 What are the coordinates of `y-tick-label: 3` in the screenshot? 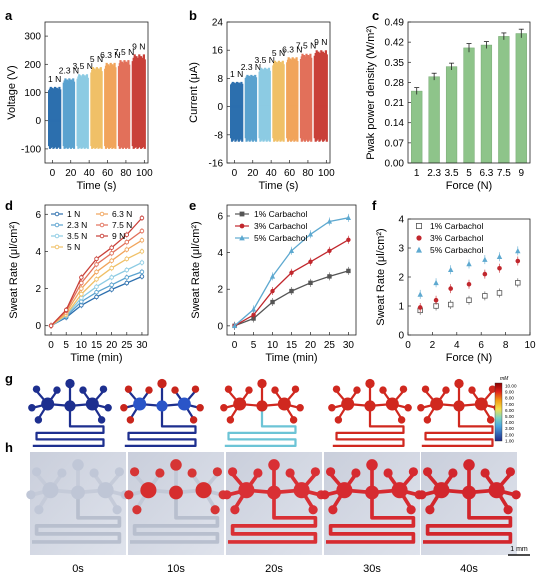 It's located at (401, 249).